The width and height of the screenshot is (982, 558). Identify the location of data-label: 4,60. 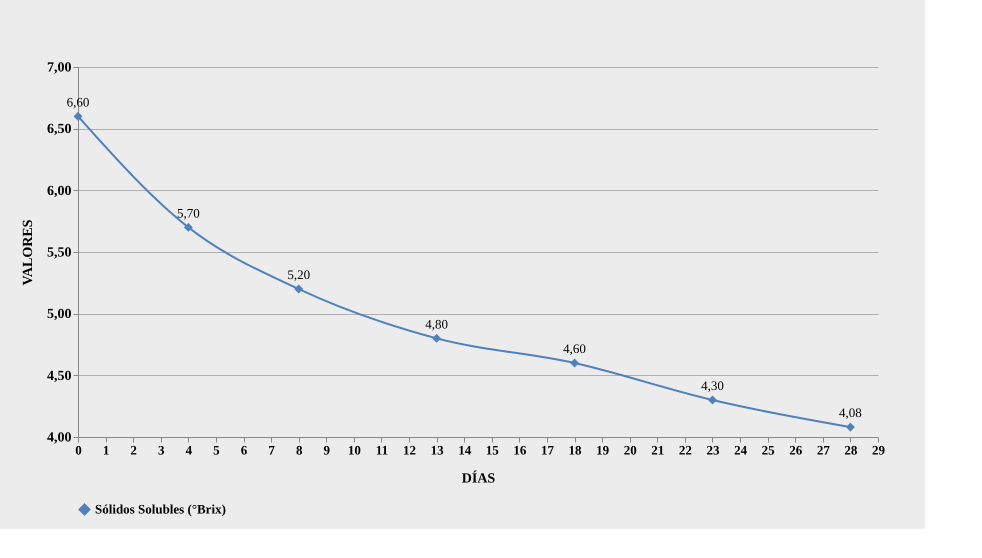
(574, 348).